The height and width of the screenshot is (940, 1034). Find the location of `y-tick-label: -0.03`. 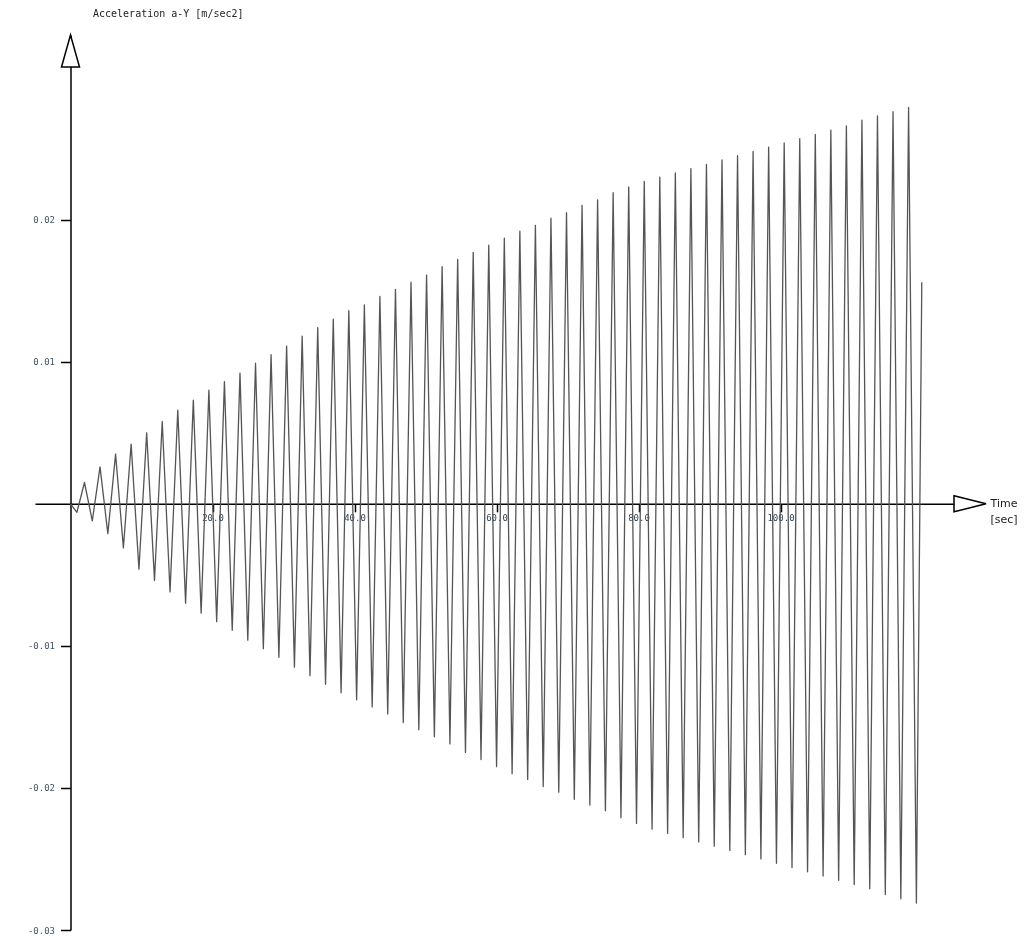

y-tick-label: -0.03 is located at coordinates (41, 930).